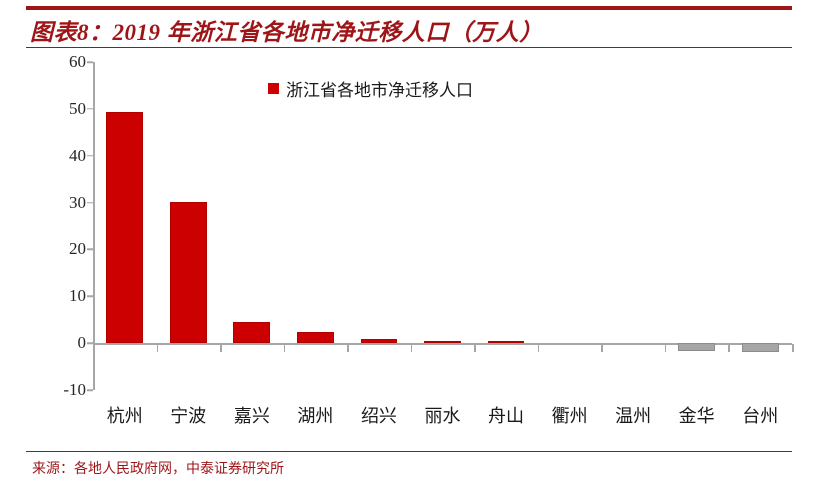  What do you see at coordinates (506, 342) in the screenshot?
I see `bar-舟山` at bounding box center [506, 342].